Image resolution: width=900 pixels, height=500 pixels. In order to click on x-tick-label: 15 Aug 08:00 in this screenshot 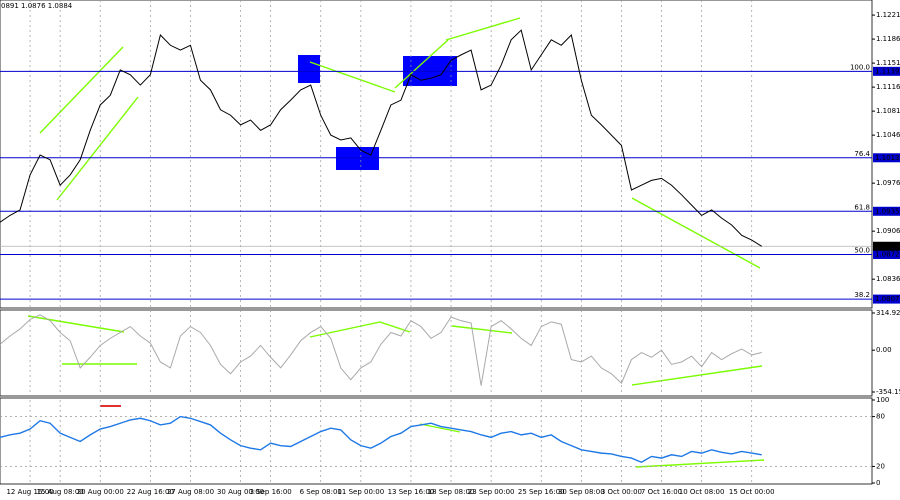, I will do `click(60, 492)`.